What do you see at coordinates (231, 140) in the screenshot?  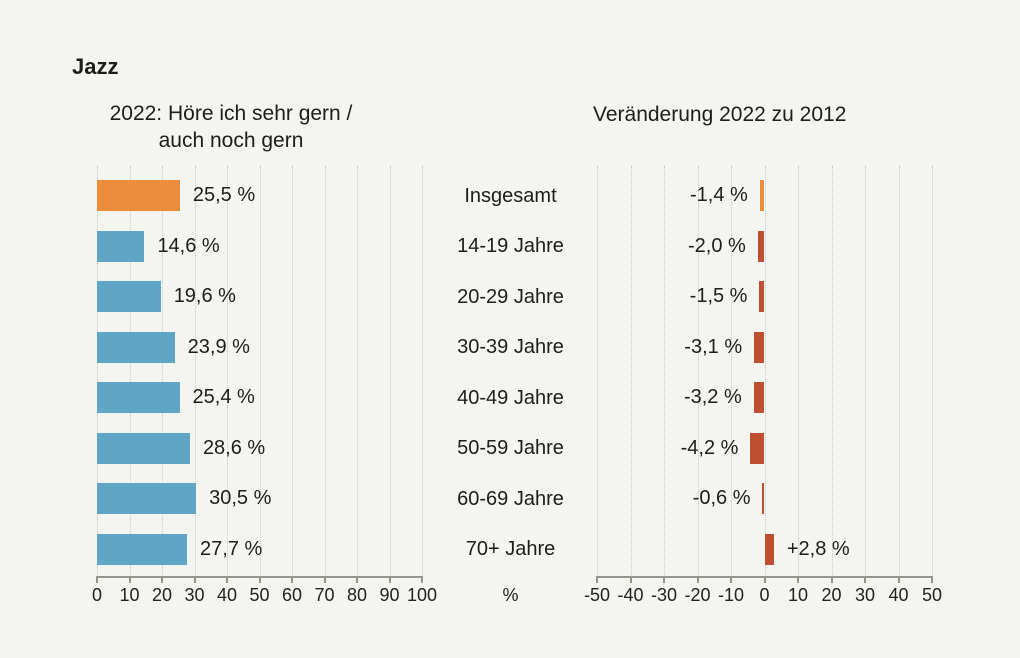 I see `left-chart-title-line2: auch noch gern` at bounding box center [231, 140].